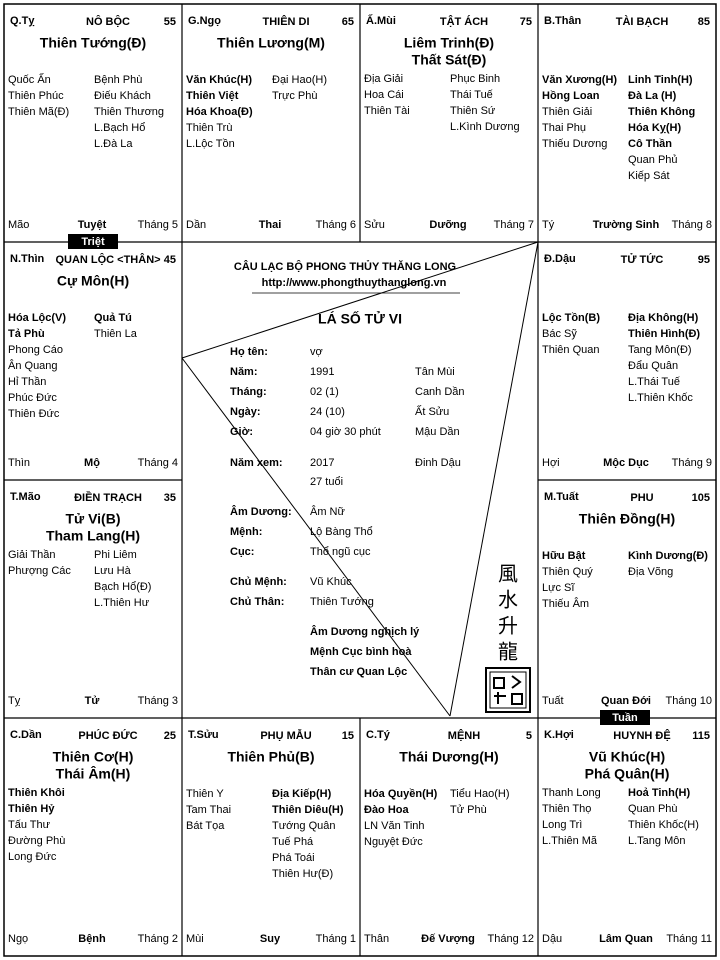 This screenshot has width=720, height=960. I want to click on star: L.Thiên Khốc, so click(660, 398).